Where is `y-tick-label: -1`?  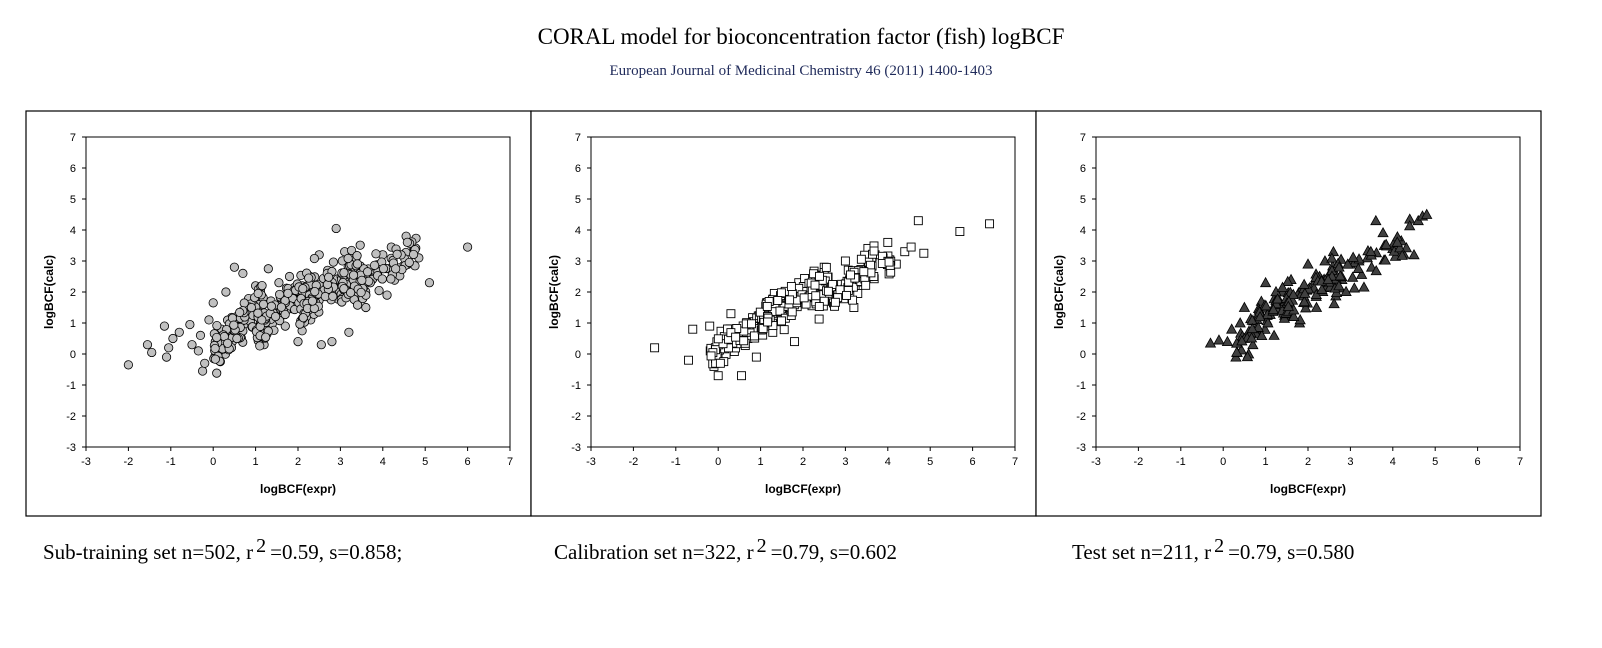
y-tick-label: -1 is located at coordinates (1081, 386).